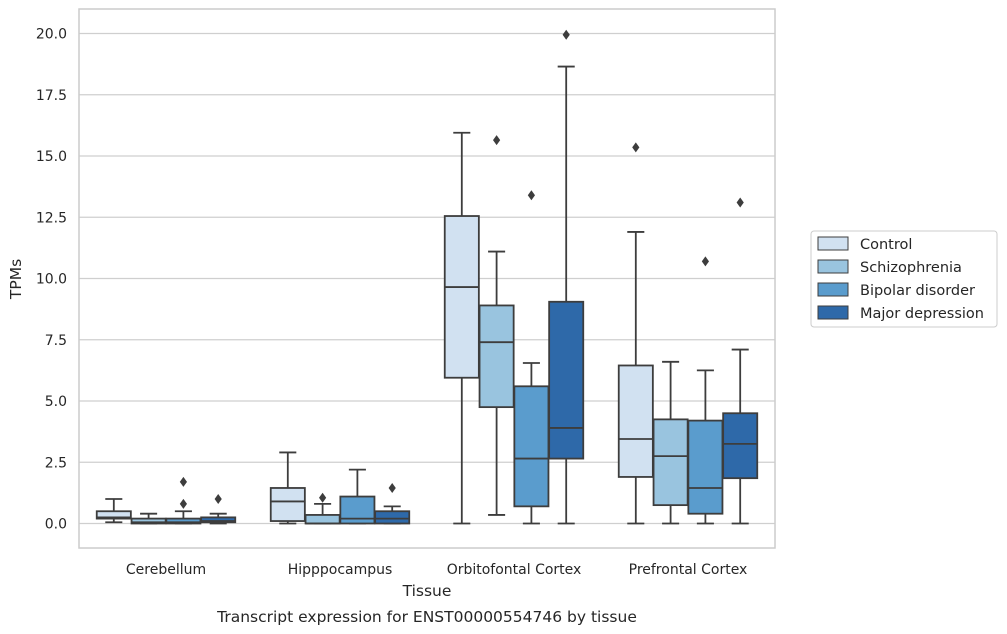 Image resolution: width=1007 pixels, height=634 pixels. Describe the element at coordinates (688, 570) in the screenshot. I see `x-tick-label: Prefrontal Cortex` at that location.